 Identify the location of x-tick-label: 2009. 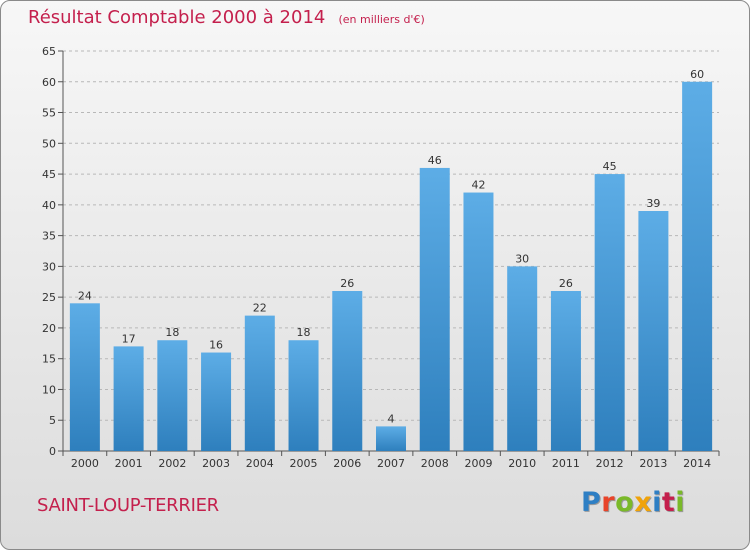
(478, 463).